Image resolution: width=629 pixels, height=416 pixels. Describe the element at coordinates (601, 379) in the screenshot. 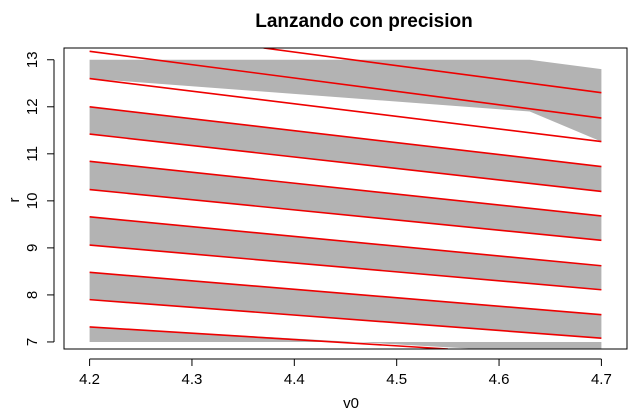

I see `x-tick-label: 4.7` at that location.